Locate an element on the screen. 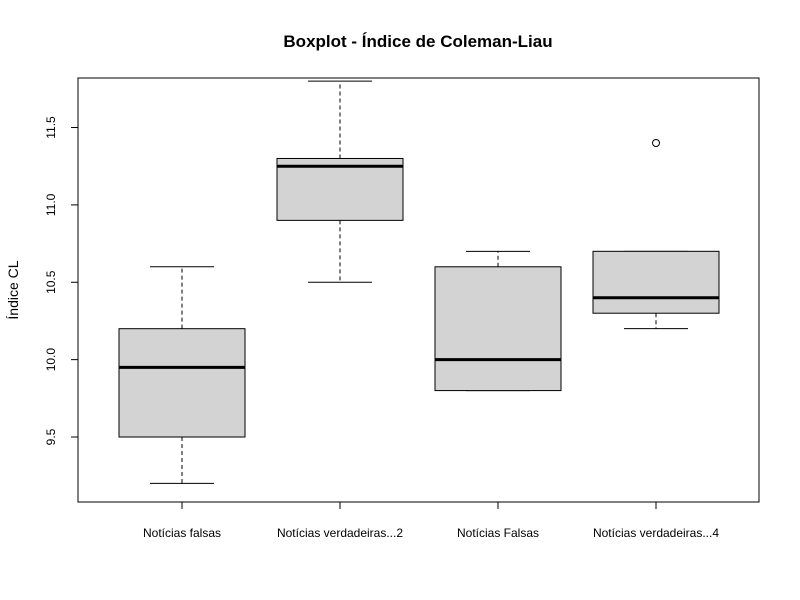 This screenshot has height=600, width=800. outlier-point is located at coordinates (656, 142).